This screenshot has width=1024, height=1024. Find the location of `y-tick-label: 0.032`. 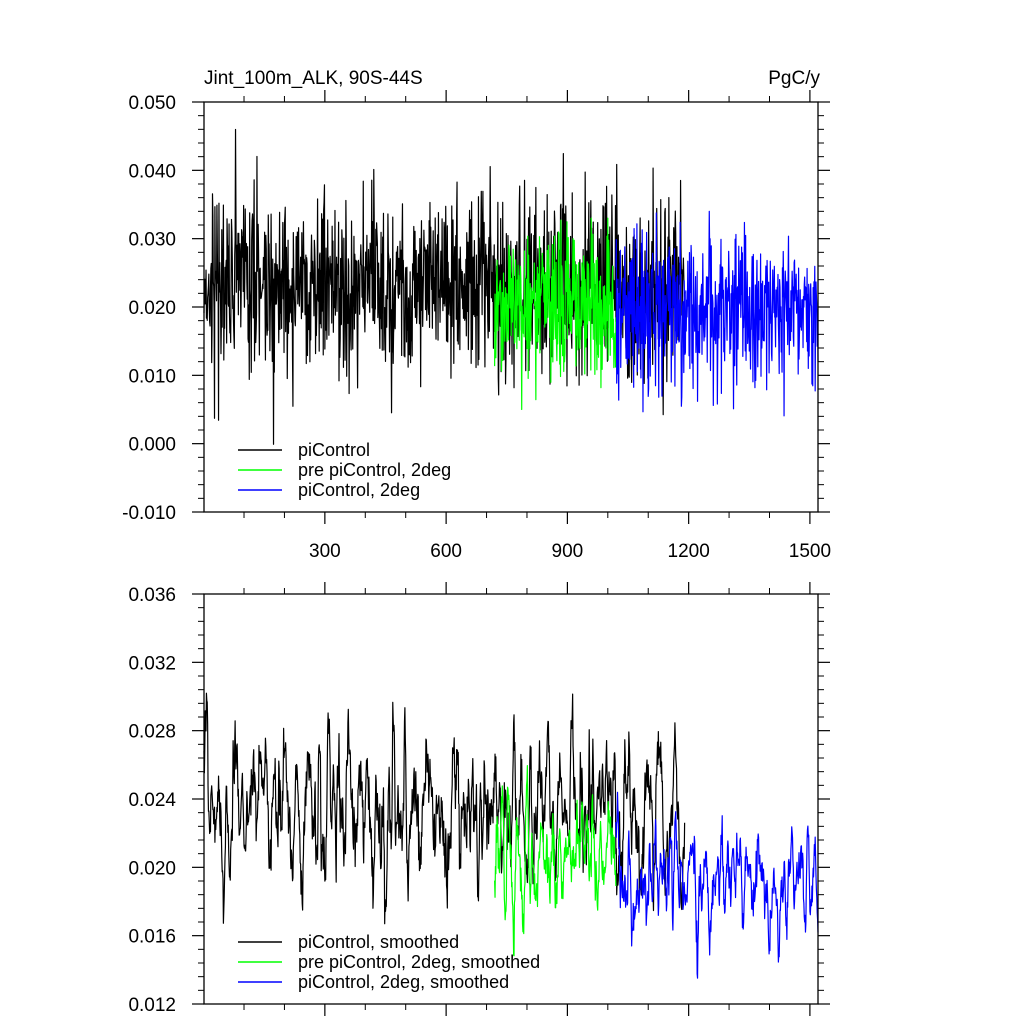

y-tick-label: 0.032 is located at coordinates (152, 663).